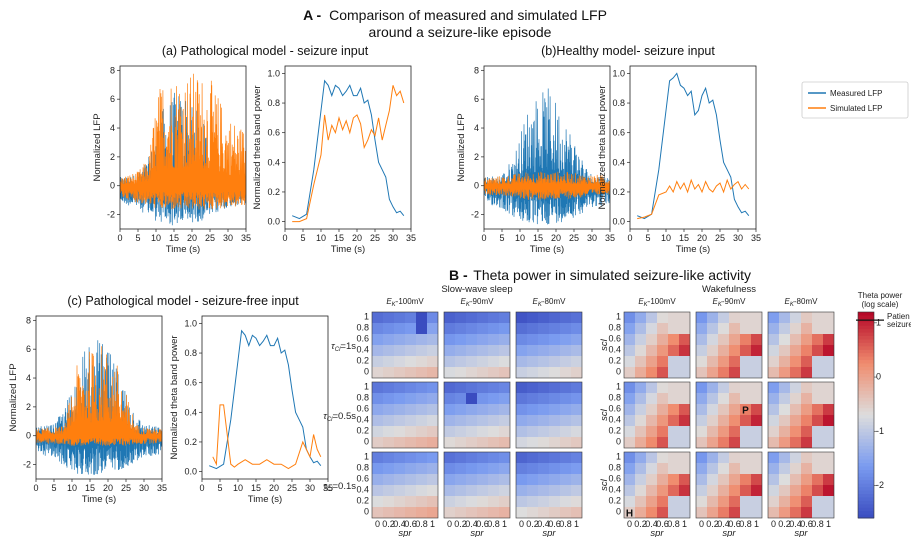 Image resolution: width=911 pixels, height=537 pixels. I want to click on x-tick-label: 30, so click(144, 488).